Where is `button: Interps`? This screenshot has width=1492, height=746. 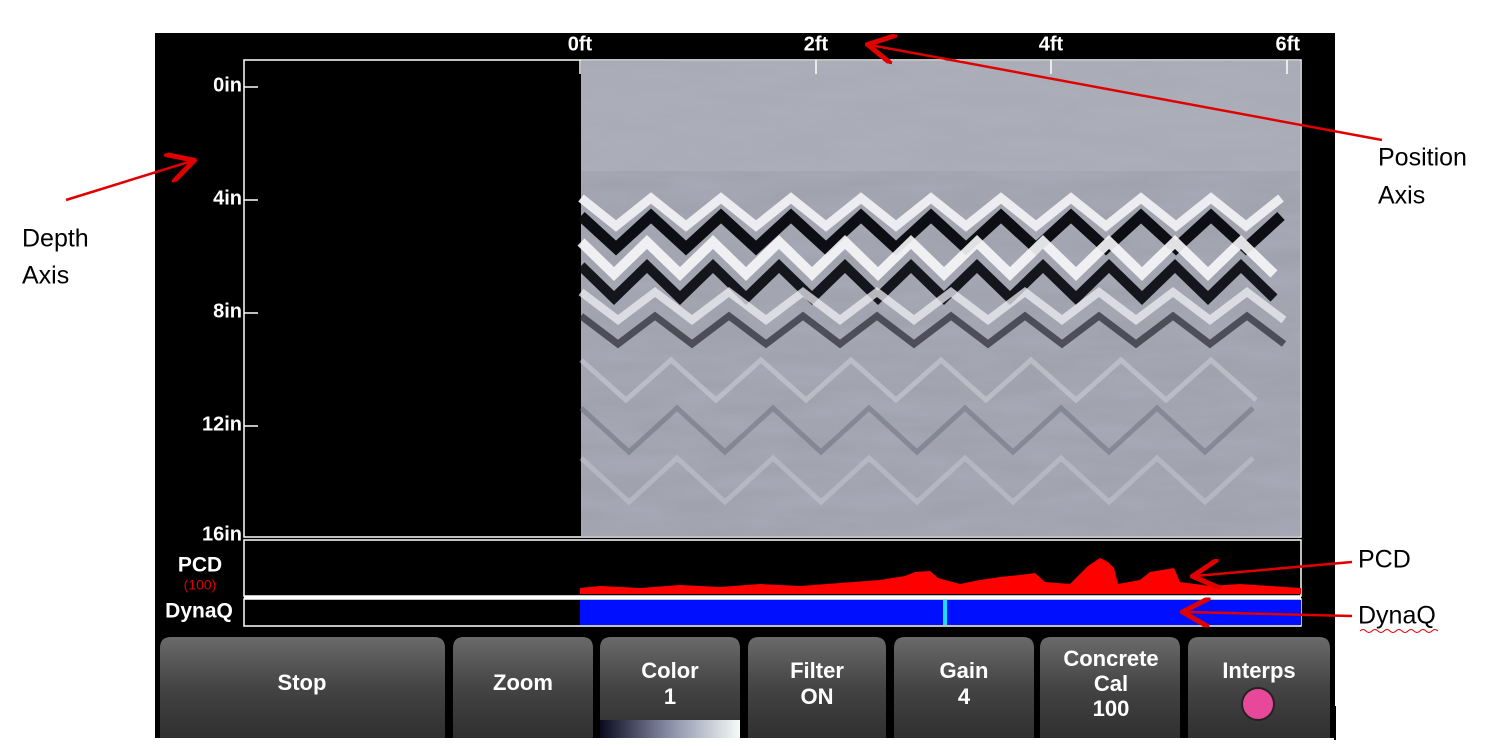 button: Interps is located at coordinates (1259, 687).